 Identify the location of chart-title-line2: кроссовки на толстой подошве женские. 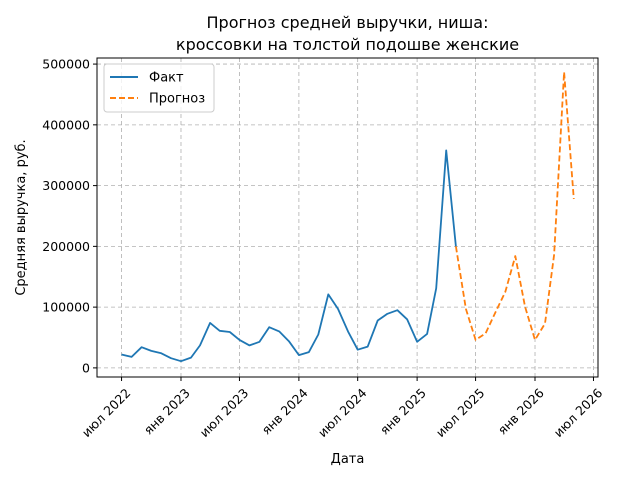
(347, 44).